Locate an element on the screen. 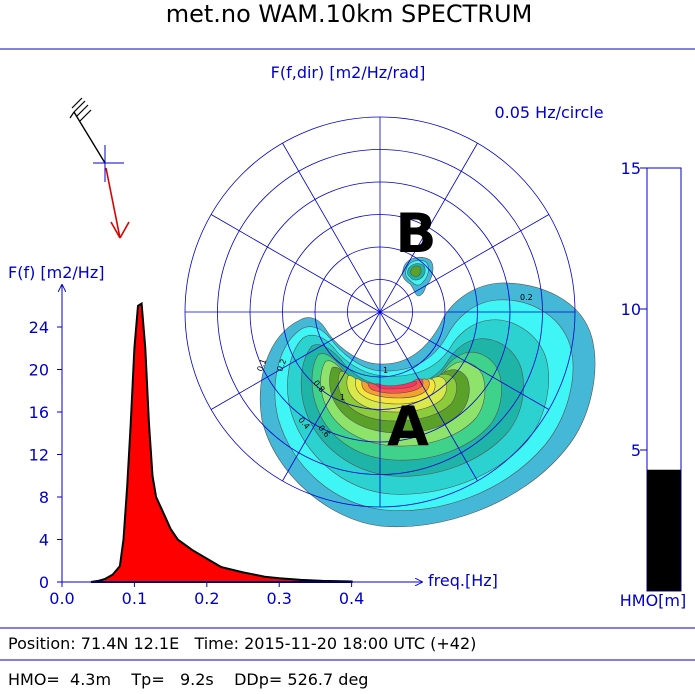 This screenshot has height=694, width=695. hmo-tick-label: 15 is located at coordinates (631, 168).